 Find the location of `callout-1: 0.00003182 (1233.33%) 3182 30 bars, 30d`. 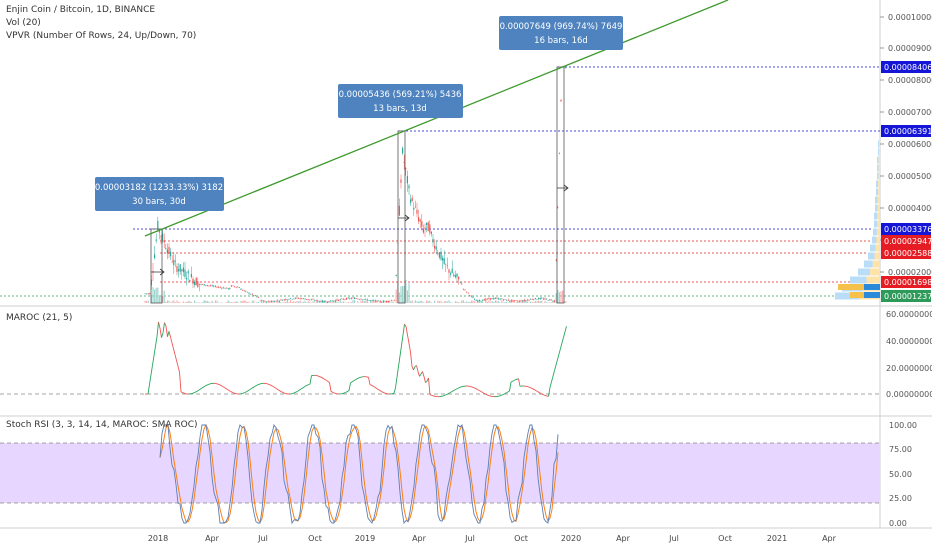

callout-1: 0.00003182 (1233.33%) 3182 30 bars, 30d is located at coordinates (159, 194).